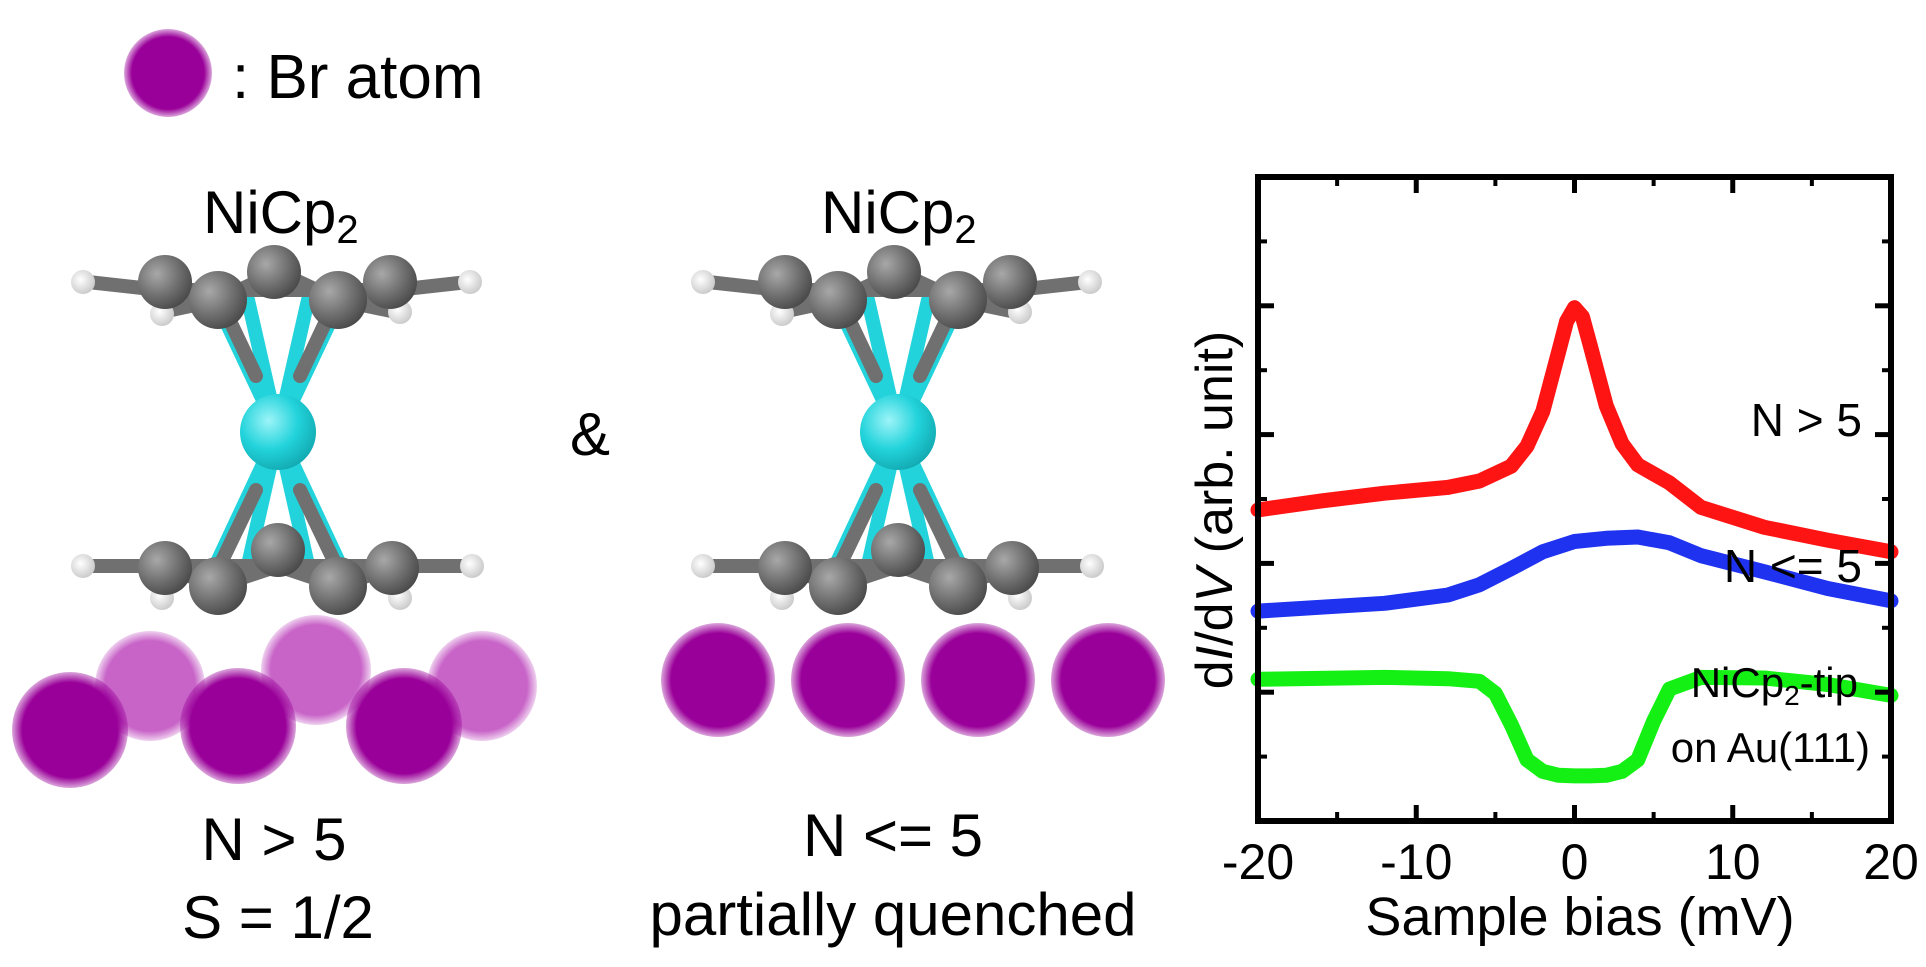 The width and height of the screenshot is (1926, 967). Describe the element at coordinates (278, 917) in the screenshot. I see `left-spin: S = 1/2` at that location.